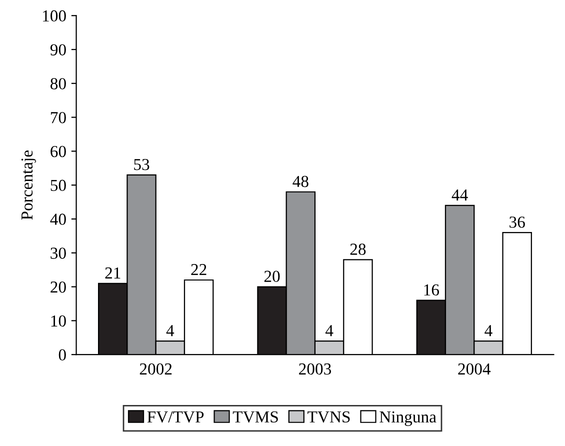  Describe the element at coordinates (474, 369) in the screenshot. I see `x-tick-label: 2004` at that location.